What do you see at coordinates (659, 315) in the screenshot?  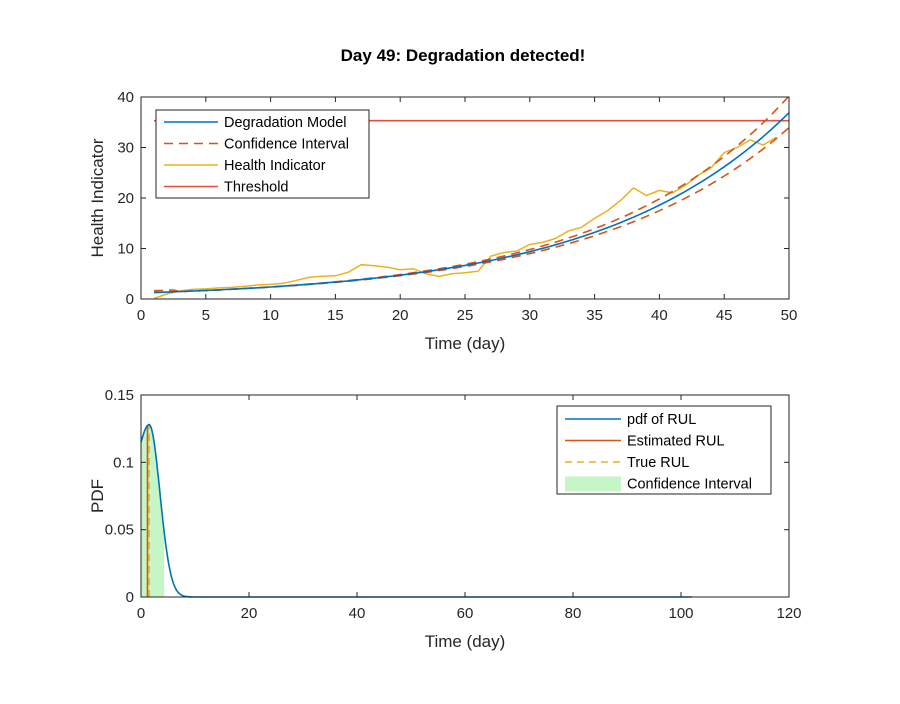 I see `p1-xtick-label: 40` at bounding box center [659, 315].